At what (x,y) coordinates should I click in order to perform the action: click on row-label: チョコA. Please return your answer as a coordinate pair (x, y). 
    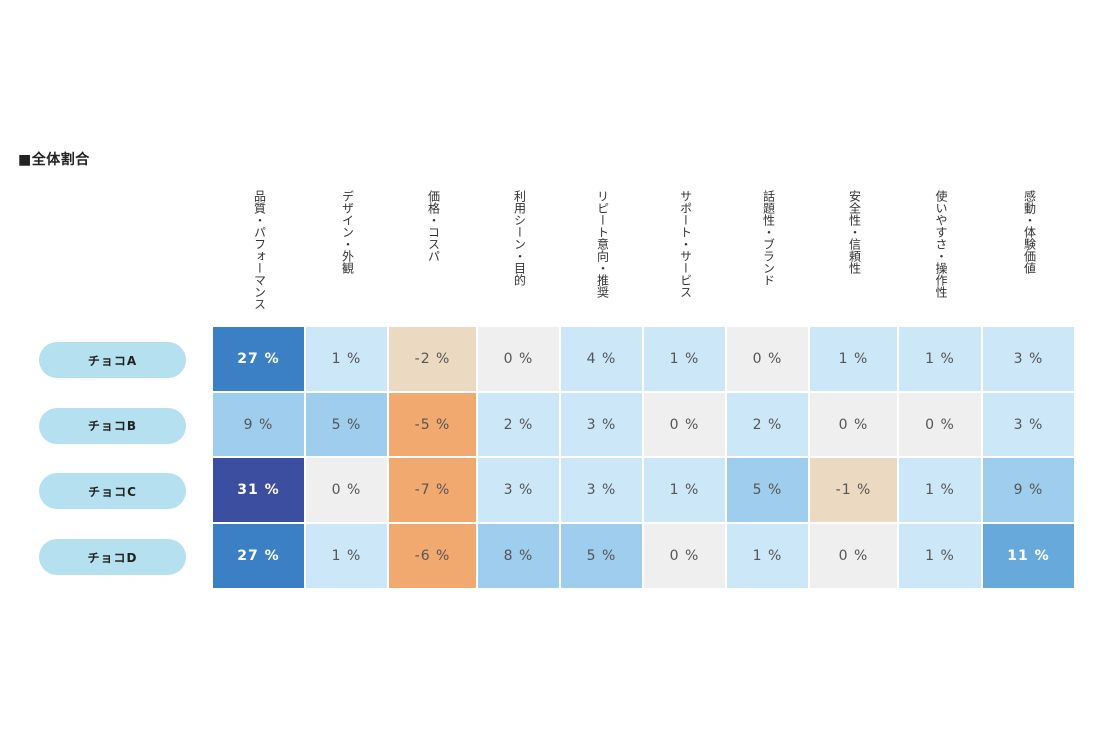
    Looking at the image, I should click on (112, 360).